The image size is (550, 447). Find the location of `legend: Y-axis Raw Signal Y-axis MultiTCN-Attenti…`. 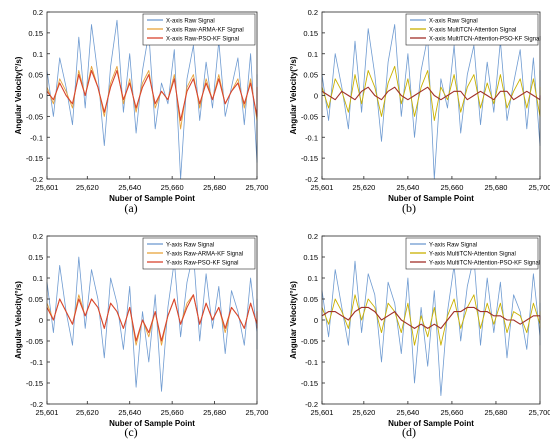

legend: Y-axis Raw Signal Y-axis MultiTCN-Attenti… is located at coordinates (472, 253).